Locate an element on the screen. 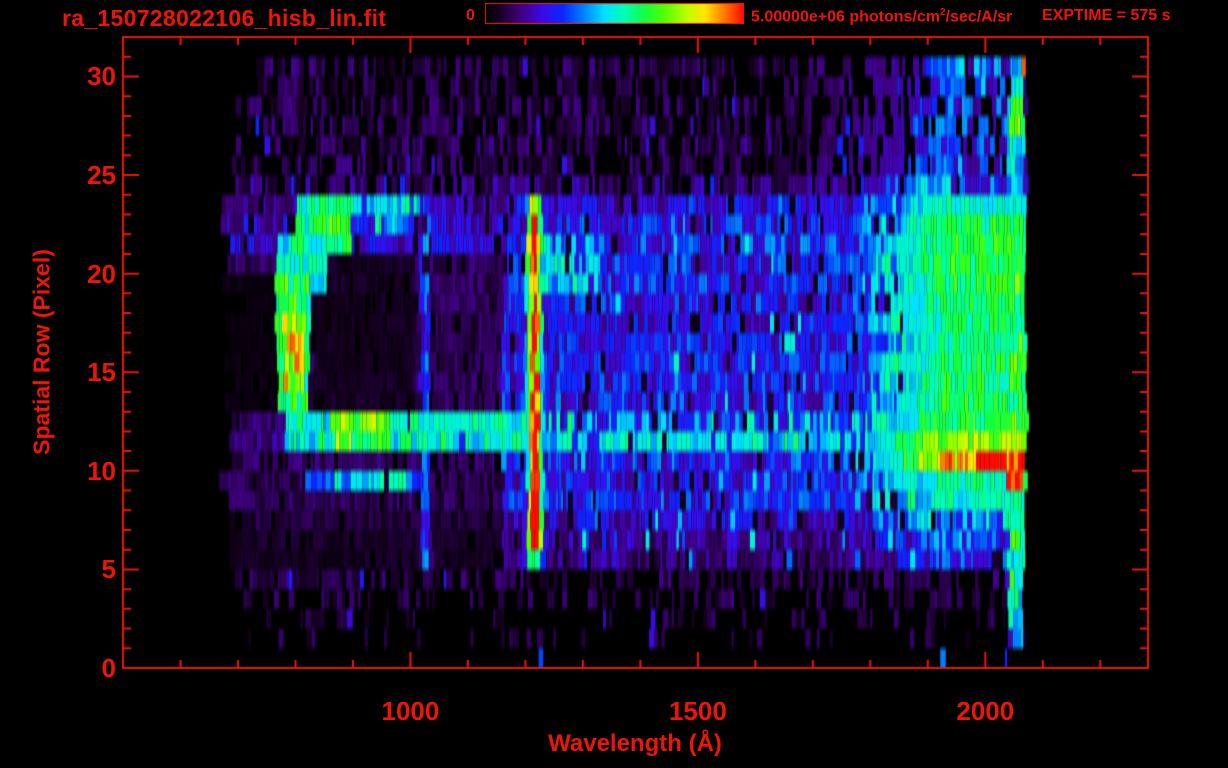 The width and height of the screenshot is (1228, 768). colorbar-min-label: 0 is located at coordinates (470, 15).